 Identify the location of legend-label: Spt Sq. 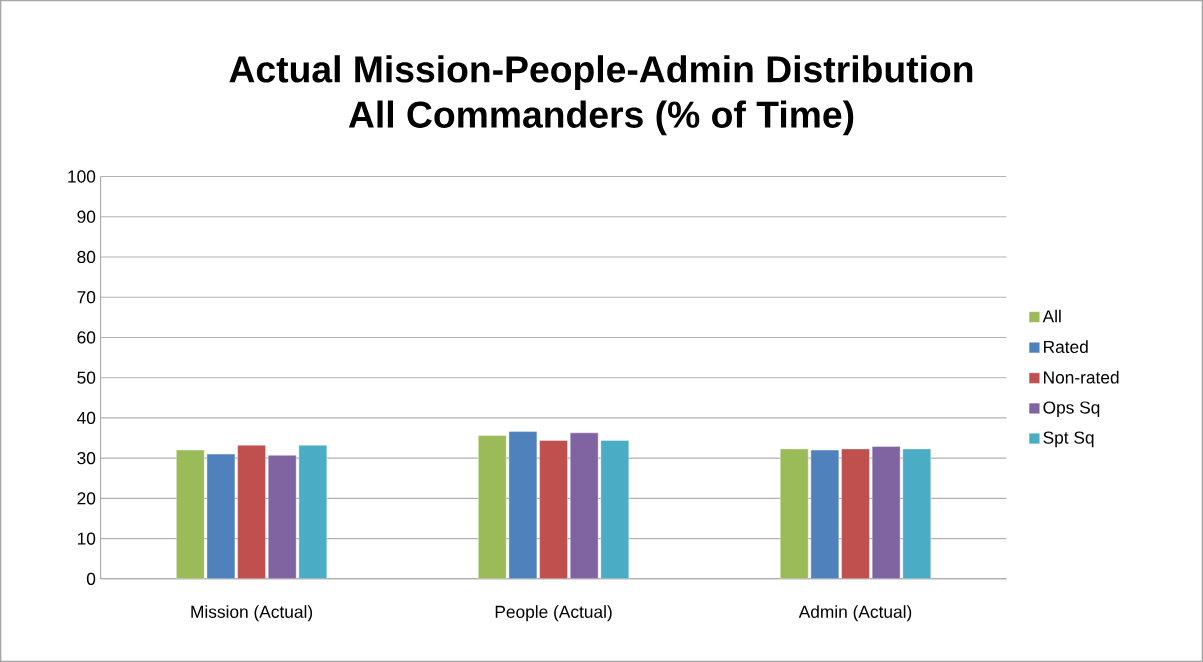
(1068, 439).